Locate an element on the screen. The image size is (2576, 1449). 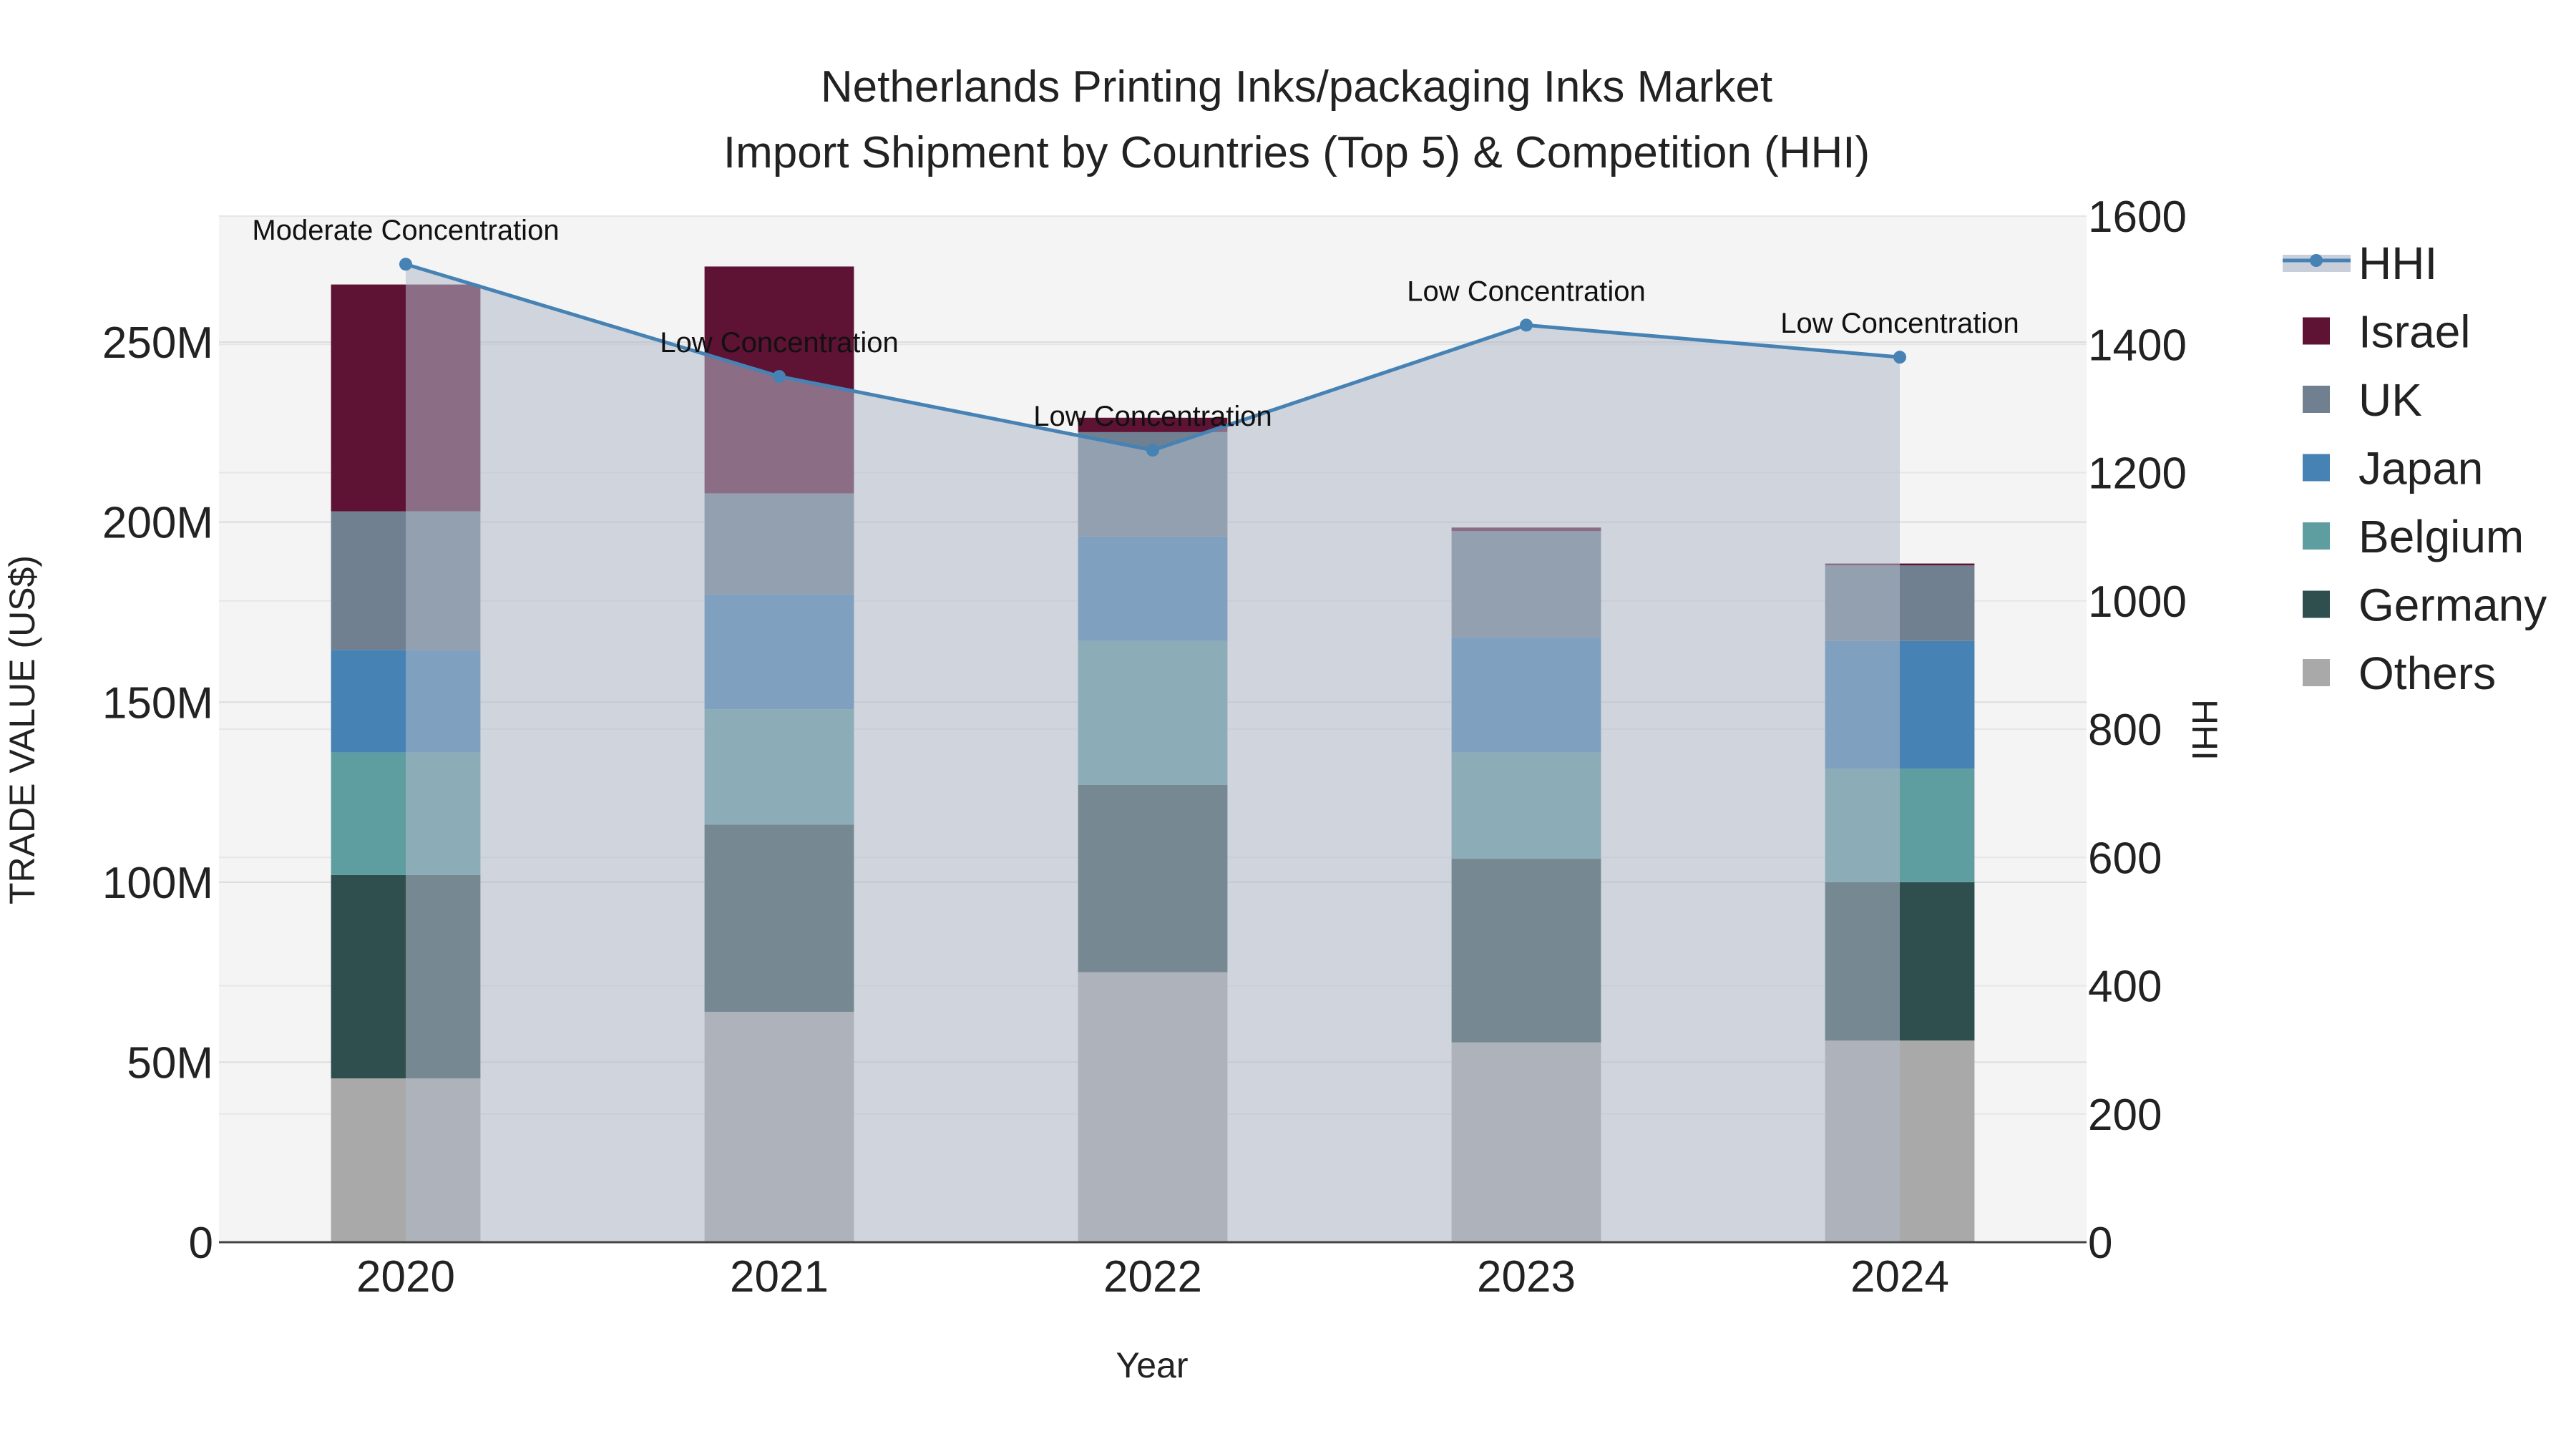
legend-swatch-uk is located at coordinates (2316, 399).